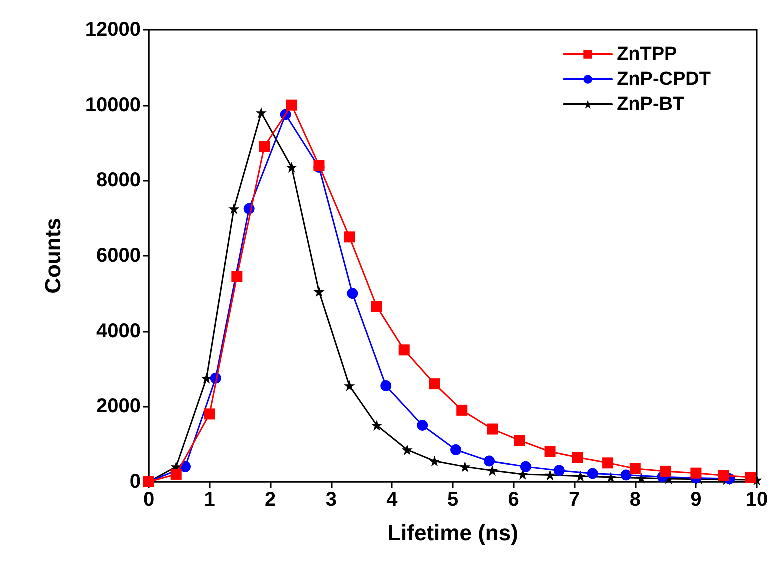  What do you see at coordinates (647, 54) in the screenshot?
I see `legend-label: ZnTPP` at bounding box center [647, 54].